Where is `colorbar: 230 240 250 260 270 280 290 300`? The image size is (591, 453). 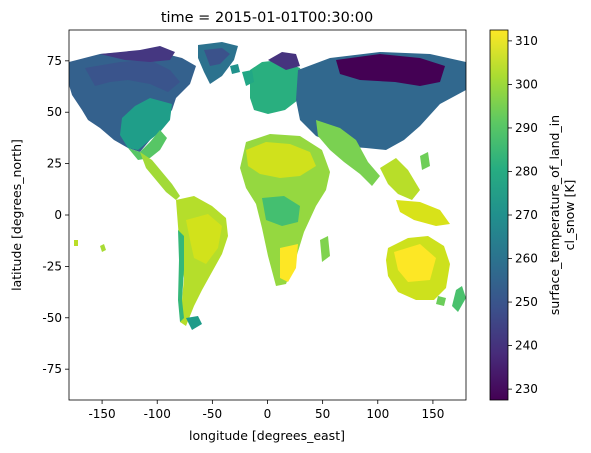 colorbar: 230 240 250 260 270 280 290 300 is located at coordinates (533, 215).